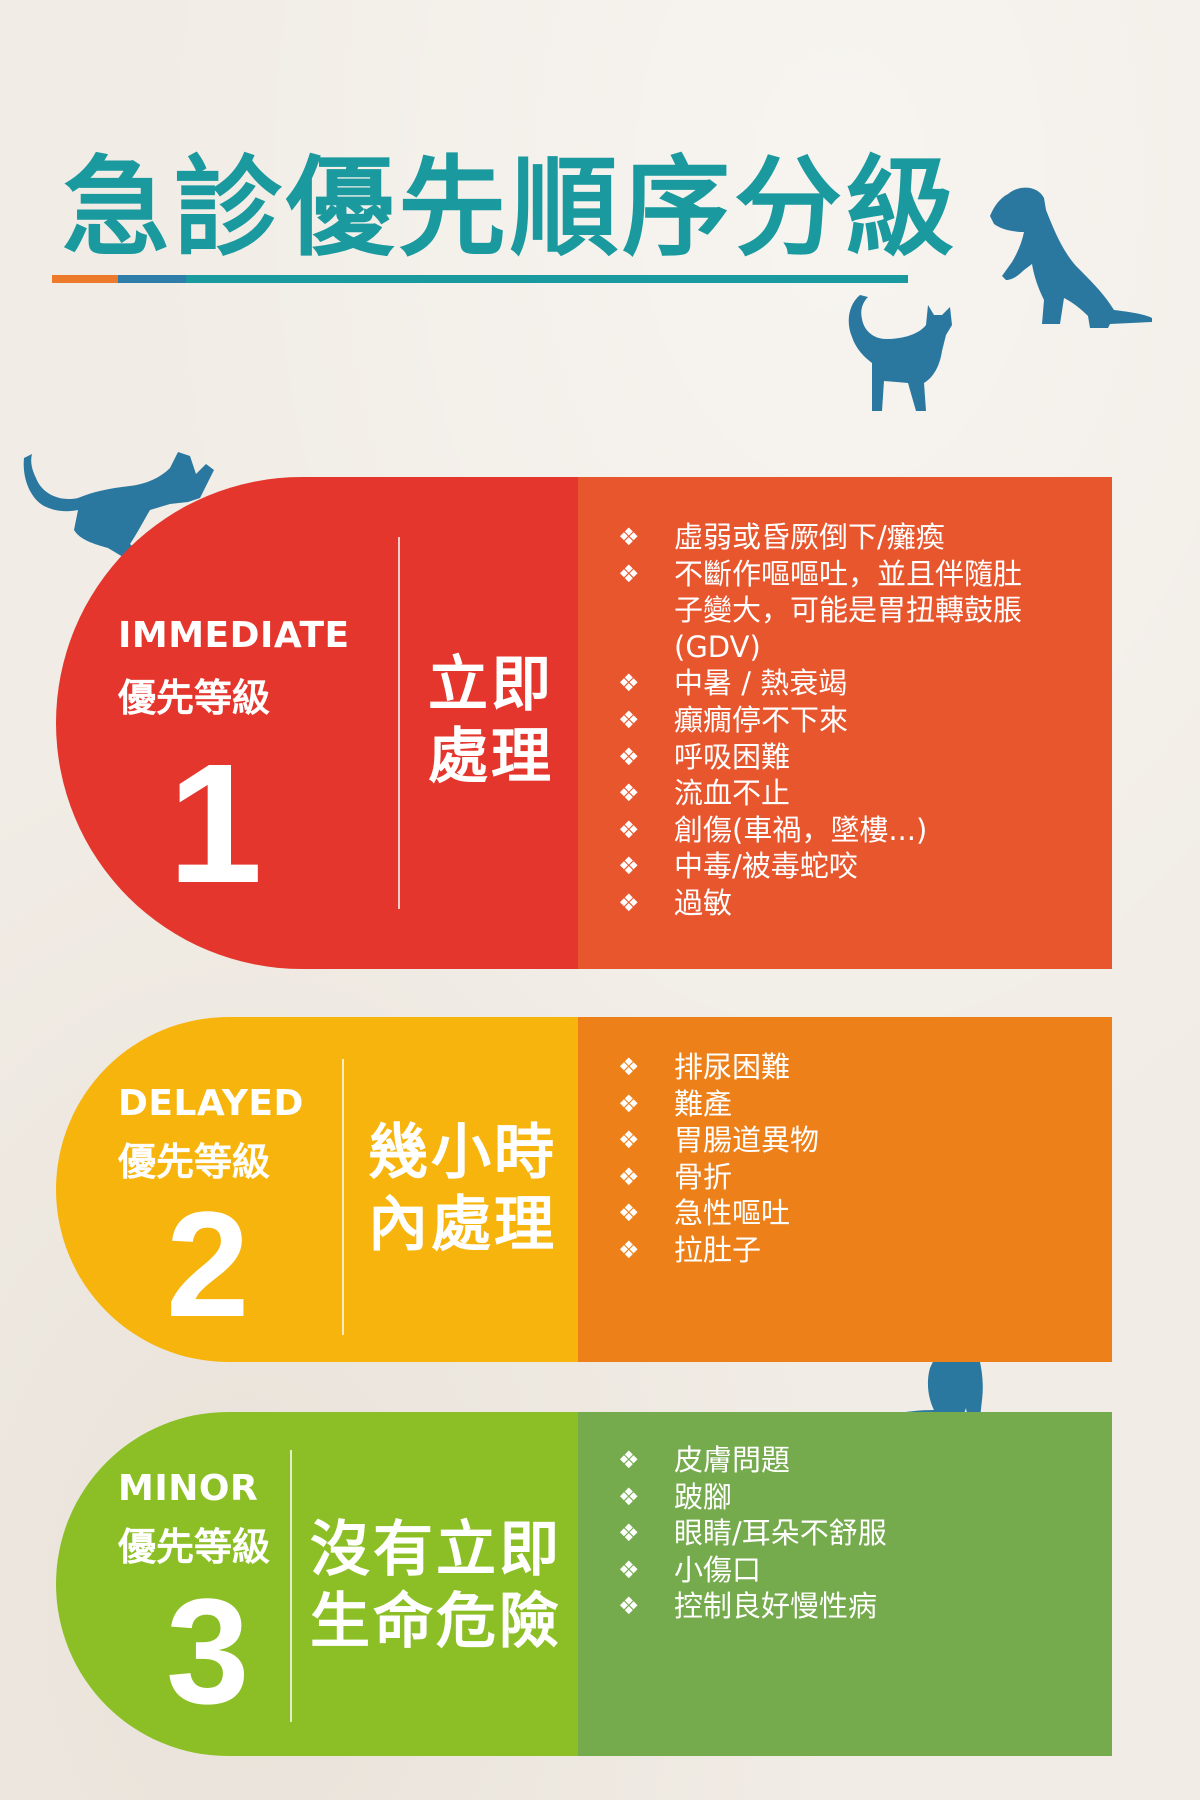 This screenshot has height=1800, width=1200. Describe the element at coordinates (719, 1140) in the screenshot. I see `list-item: ❖ 胃腸道異物` at that location.